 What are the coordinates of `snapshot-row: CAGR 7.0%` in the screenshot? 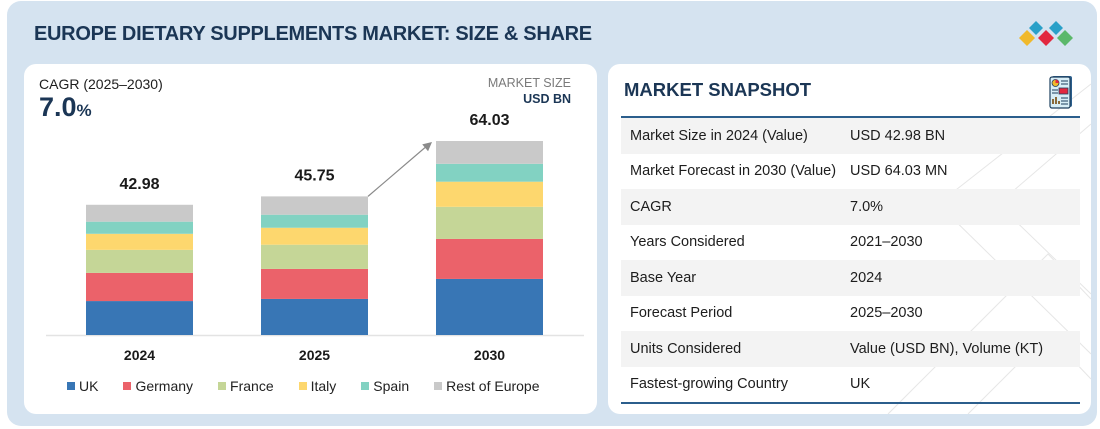 It's located at (850, 207).